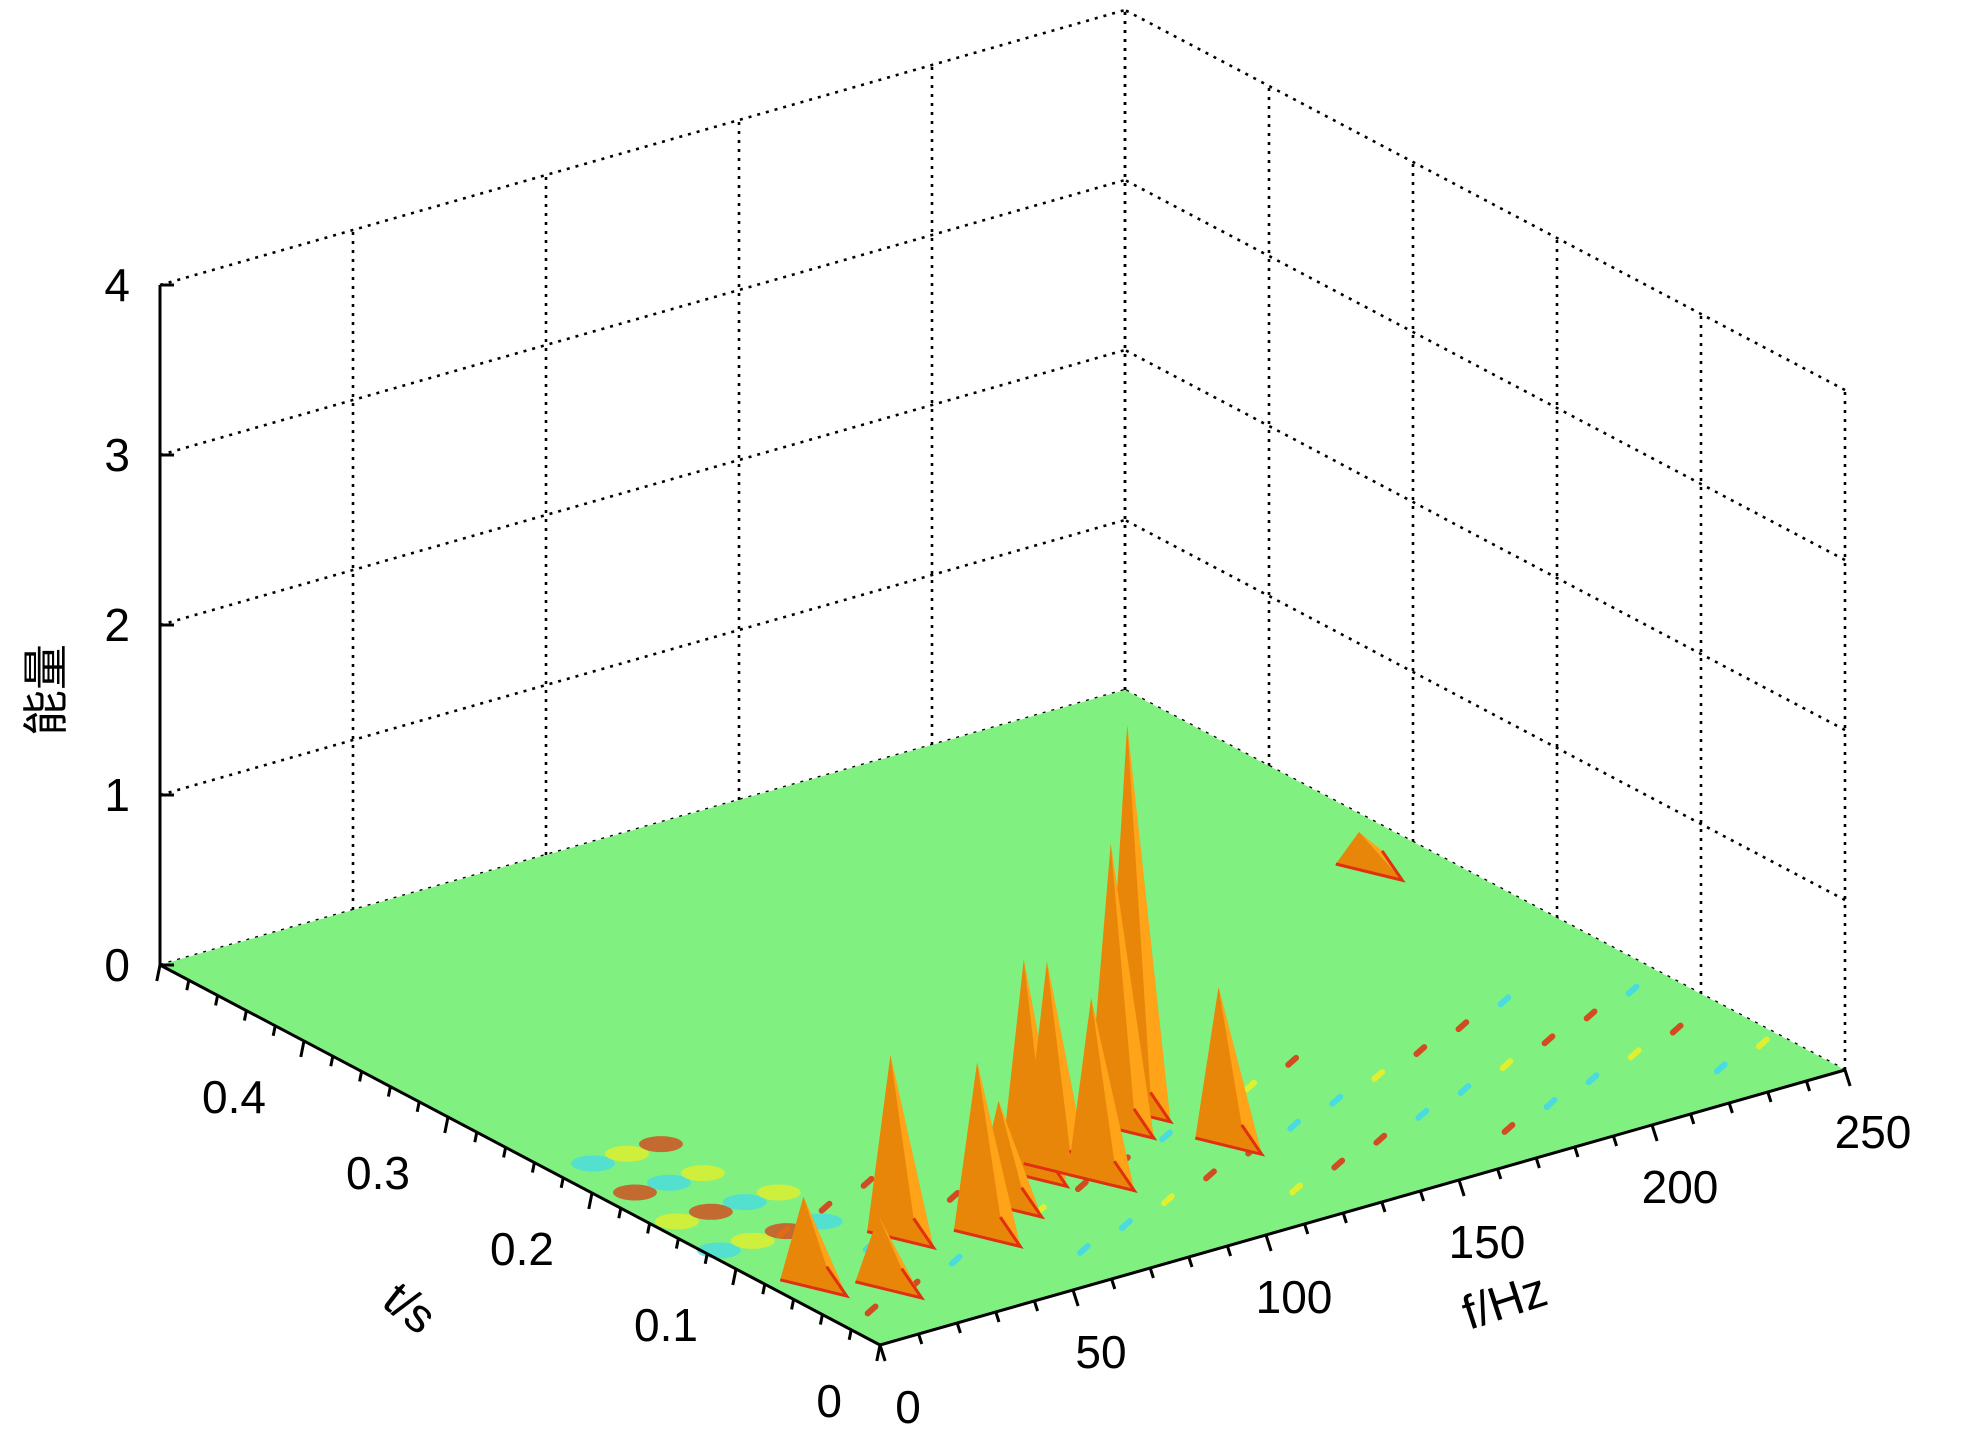 The height and width of the screenshot is (1429, 1969). What do you see at coordinates (1487, 1242) in the screenshot?
I see `x-tick-label: 150` at bounding box center [1487, 1242].